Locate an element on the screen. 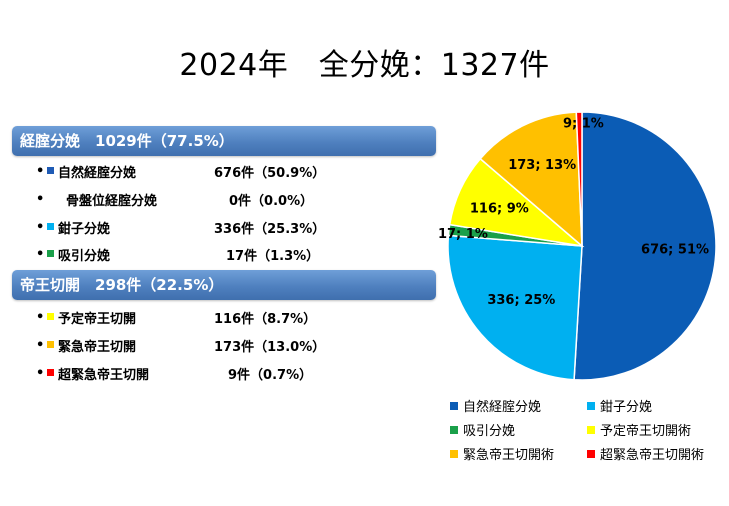 Image resolution: width=729 pixels, height=506 pixels. legend-item-natural: 自然経腟分娩 is located at coordinates (495, 405).